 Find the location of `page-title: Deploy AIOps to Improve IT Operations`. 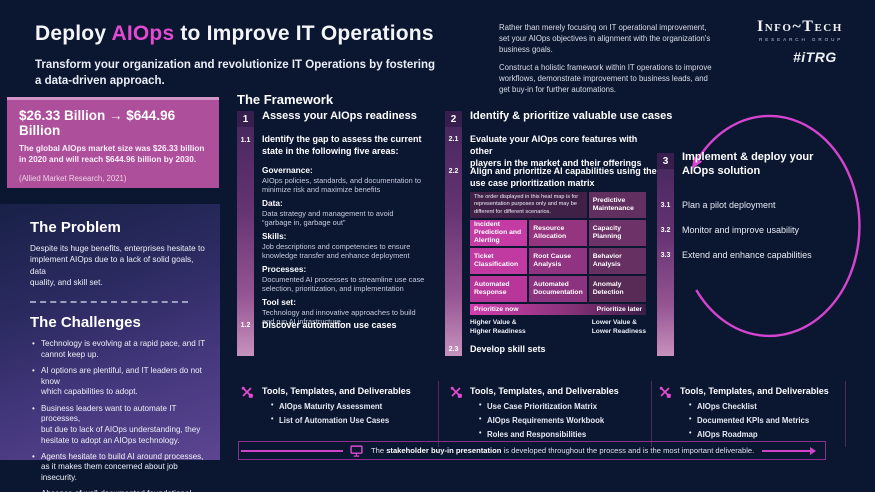

page-title: Deploy AIOps to Improve IT Operations is located at coordinates (234, 34).